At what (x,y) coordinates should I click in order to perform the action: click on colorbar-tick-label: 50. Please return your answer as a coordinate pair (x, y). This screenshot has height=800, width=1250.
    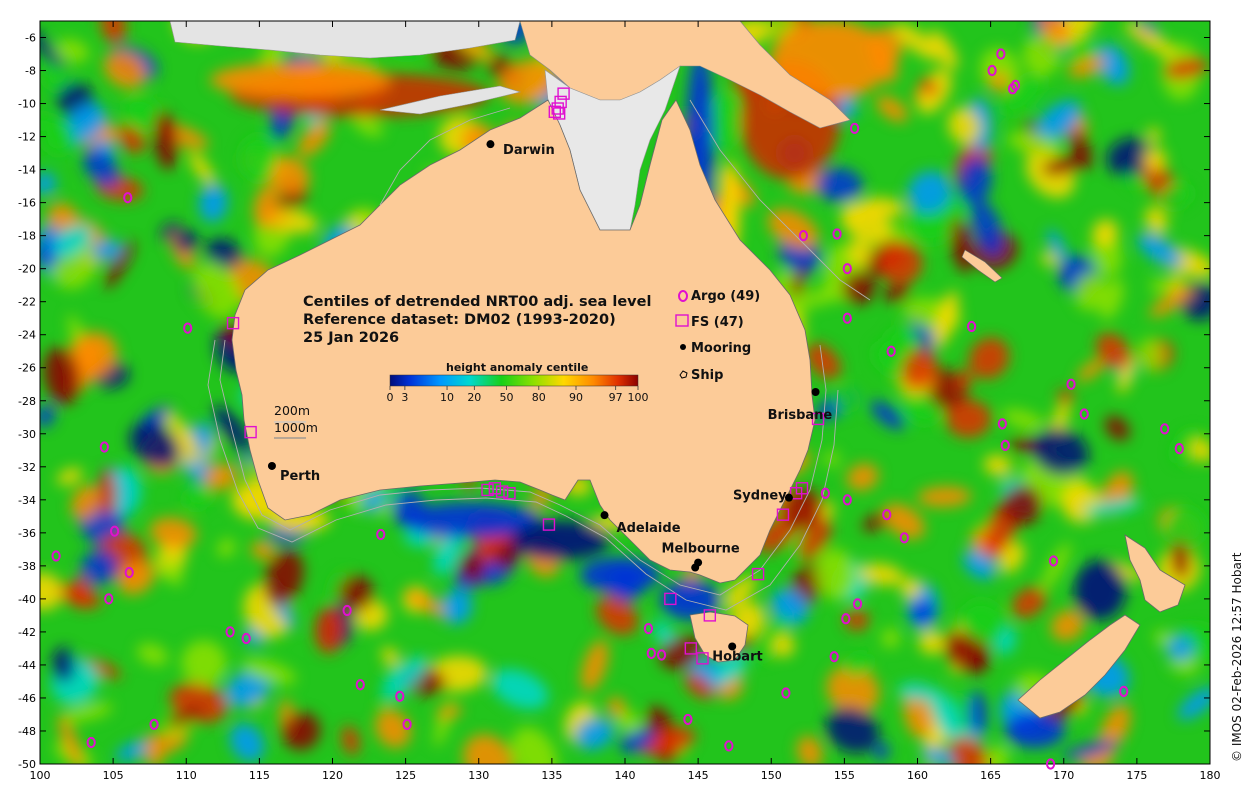
    Looking at the image, I should click on (507, 397).